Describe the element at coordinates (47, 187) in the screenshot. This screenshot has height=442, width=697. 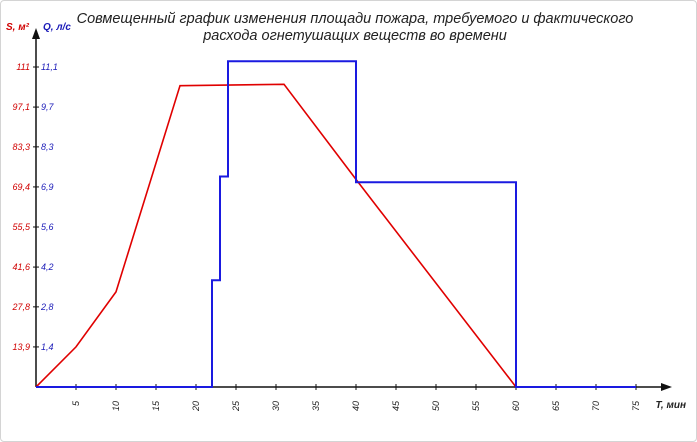
I see `y-tick-label-q: 6,9` at that location.